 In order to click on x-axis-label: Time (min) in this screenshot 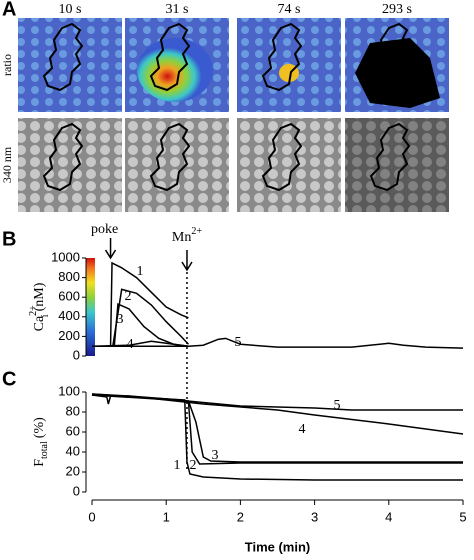, I will do `click(278, 546)`.